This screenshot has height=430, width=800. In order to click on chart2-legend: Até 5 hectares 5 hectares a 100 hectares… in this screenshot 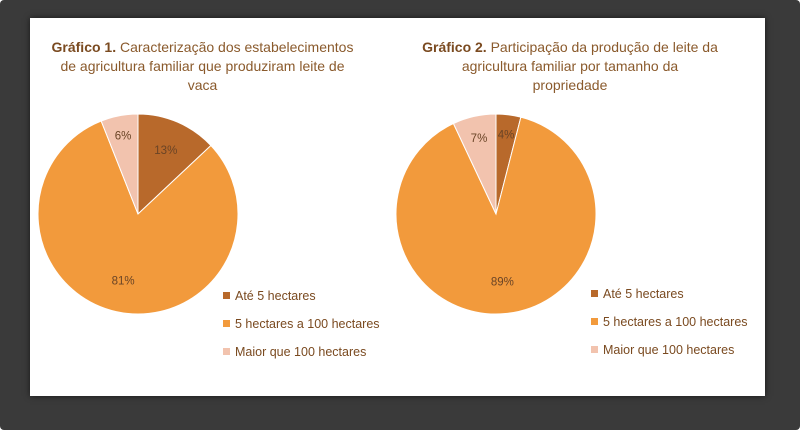, I will do `click(669, 328)`.